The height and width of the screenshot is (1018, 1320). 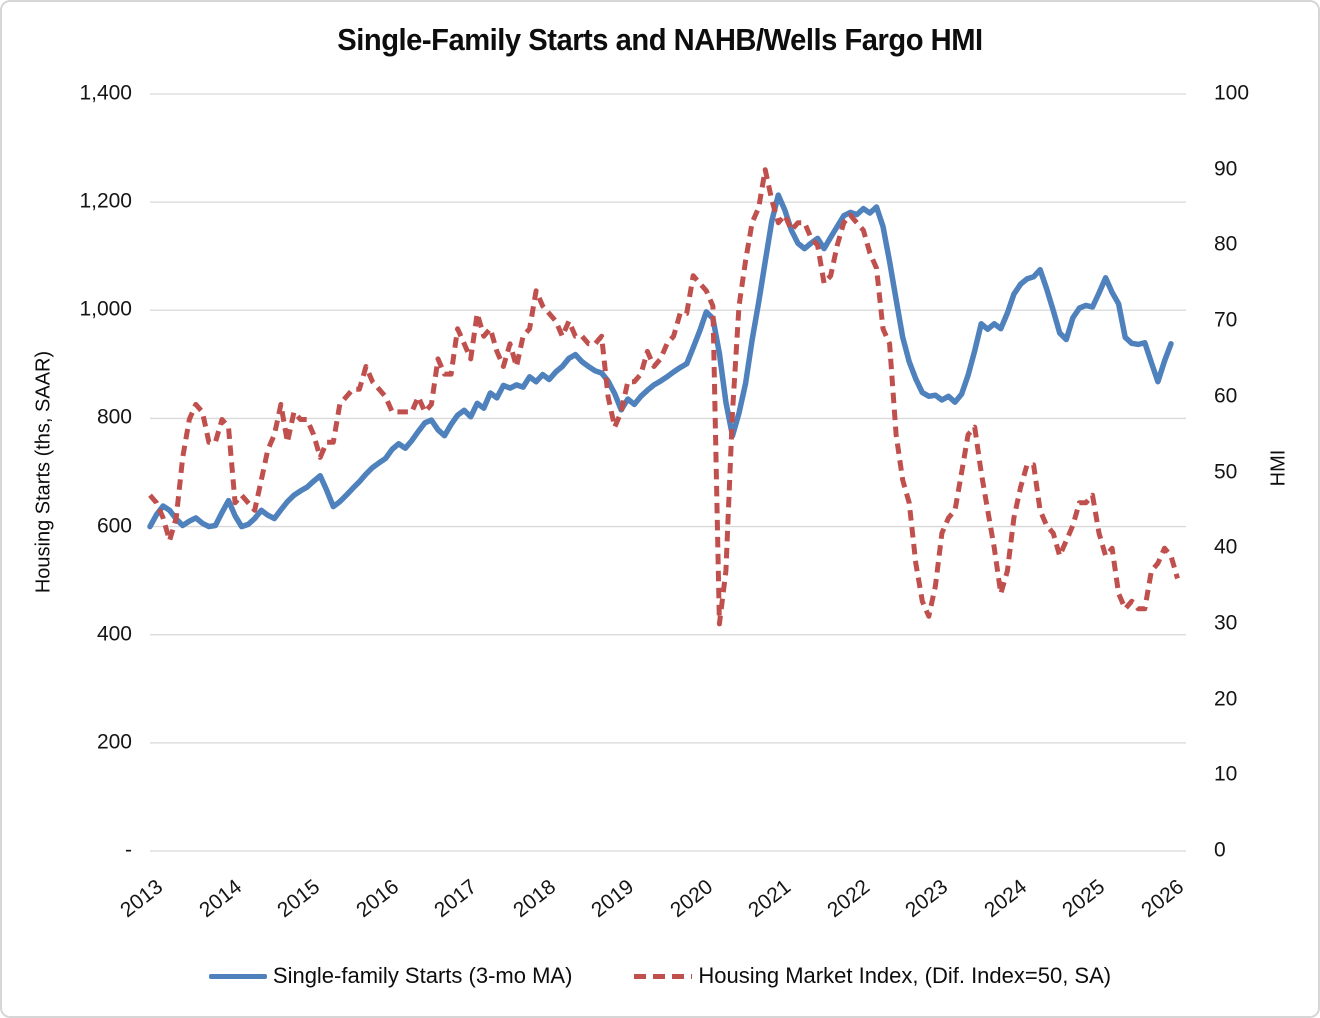 I want to click on legend-label-starts: Single-family Starts (3-mo MA), so click(x=422, y=975).